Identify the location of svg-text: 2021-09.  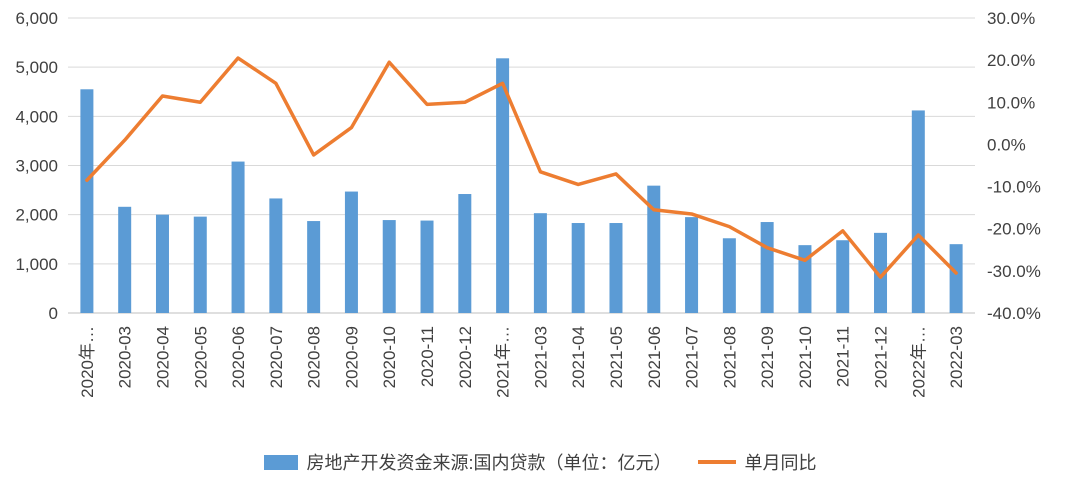
(767, 357).